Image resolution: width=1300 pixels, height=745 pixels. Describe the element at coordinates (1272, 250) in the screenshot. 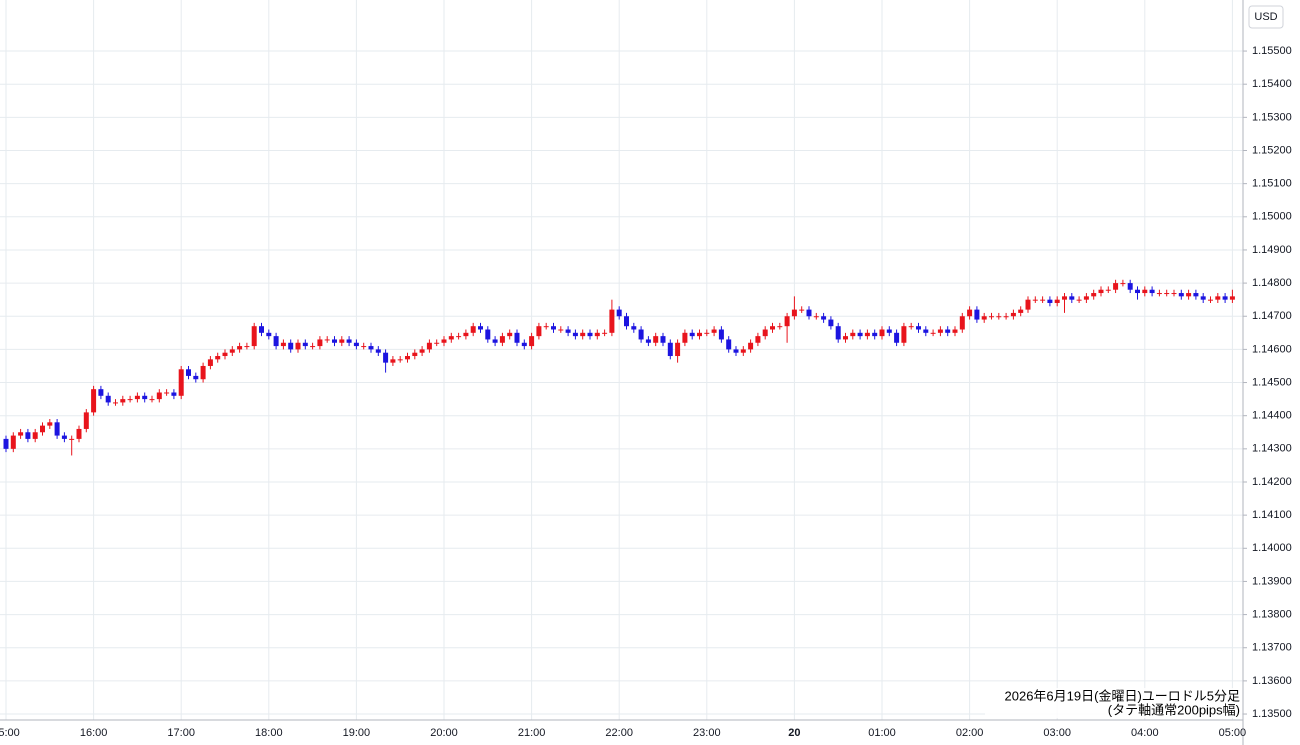

I see `y-tick-label: 1.14900` at that location.